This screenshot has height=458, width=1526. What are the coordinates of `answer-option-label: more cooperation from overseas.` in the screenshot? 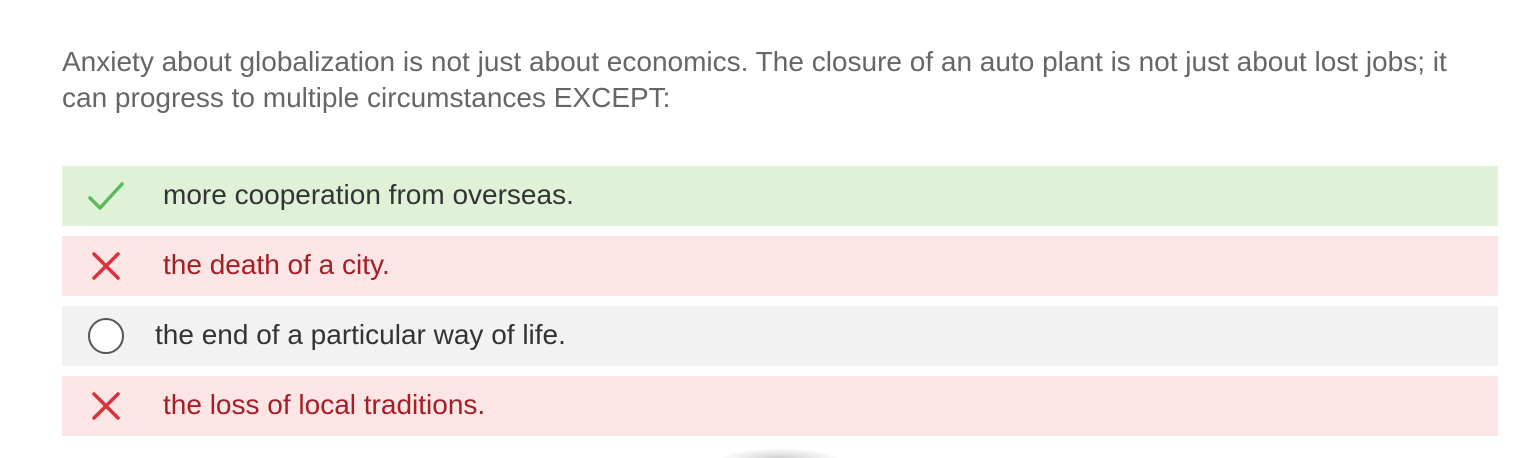 It's located at (368, 194).